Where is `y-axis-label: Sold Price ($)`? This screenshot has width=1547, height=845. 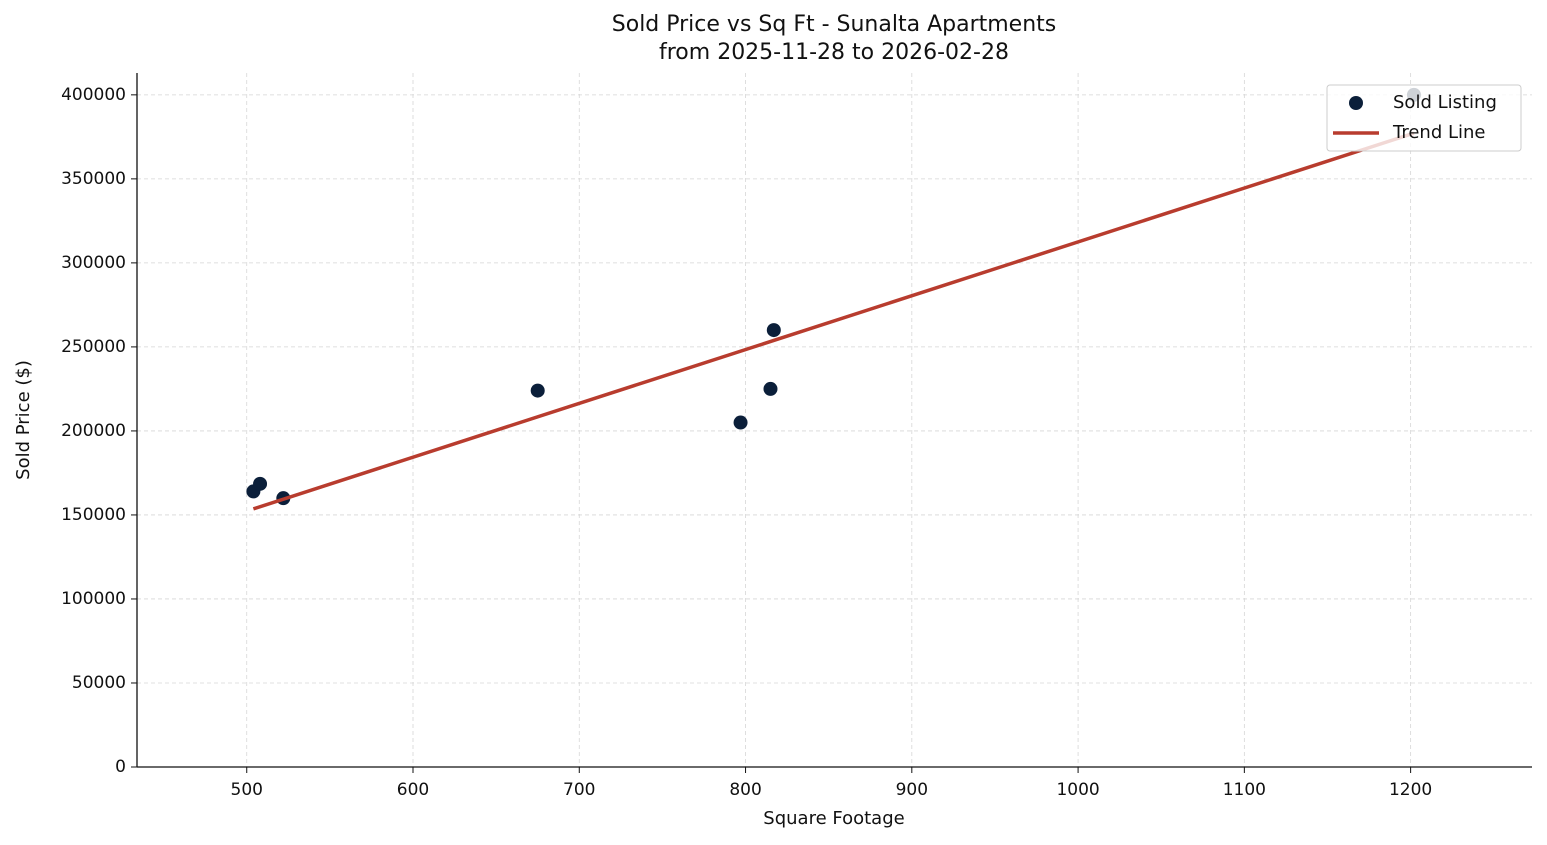
y-axis-label: Sold Price ($) is located at coordinates (23, 420).